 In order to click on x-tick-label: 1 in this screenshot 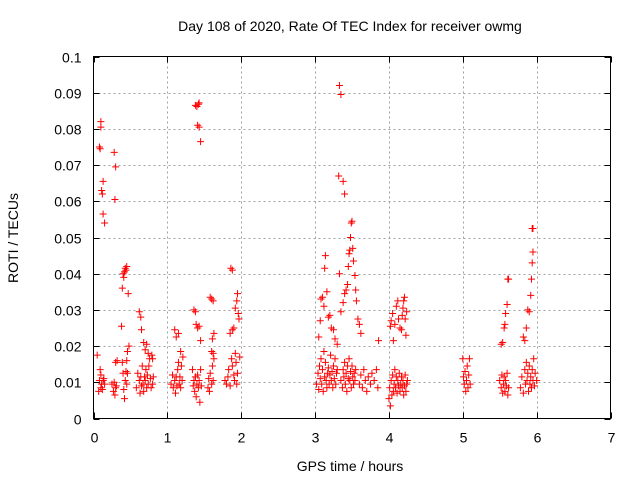, I will do `click(168, 438)`.